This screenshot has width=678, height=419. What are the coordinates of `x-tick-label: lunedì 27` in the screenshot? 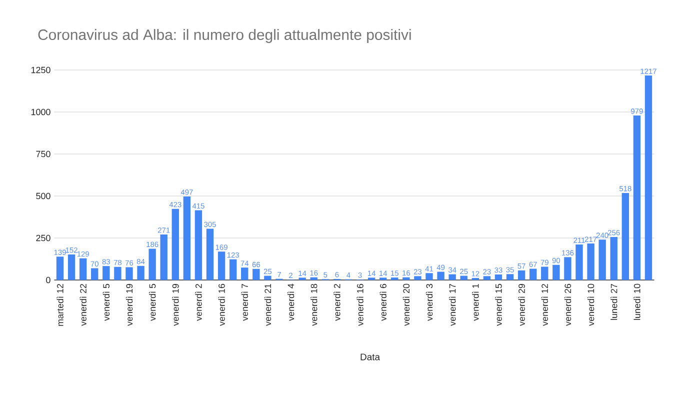 It's located at (614, 302).